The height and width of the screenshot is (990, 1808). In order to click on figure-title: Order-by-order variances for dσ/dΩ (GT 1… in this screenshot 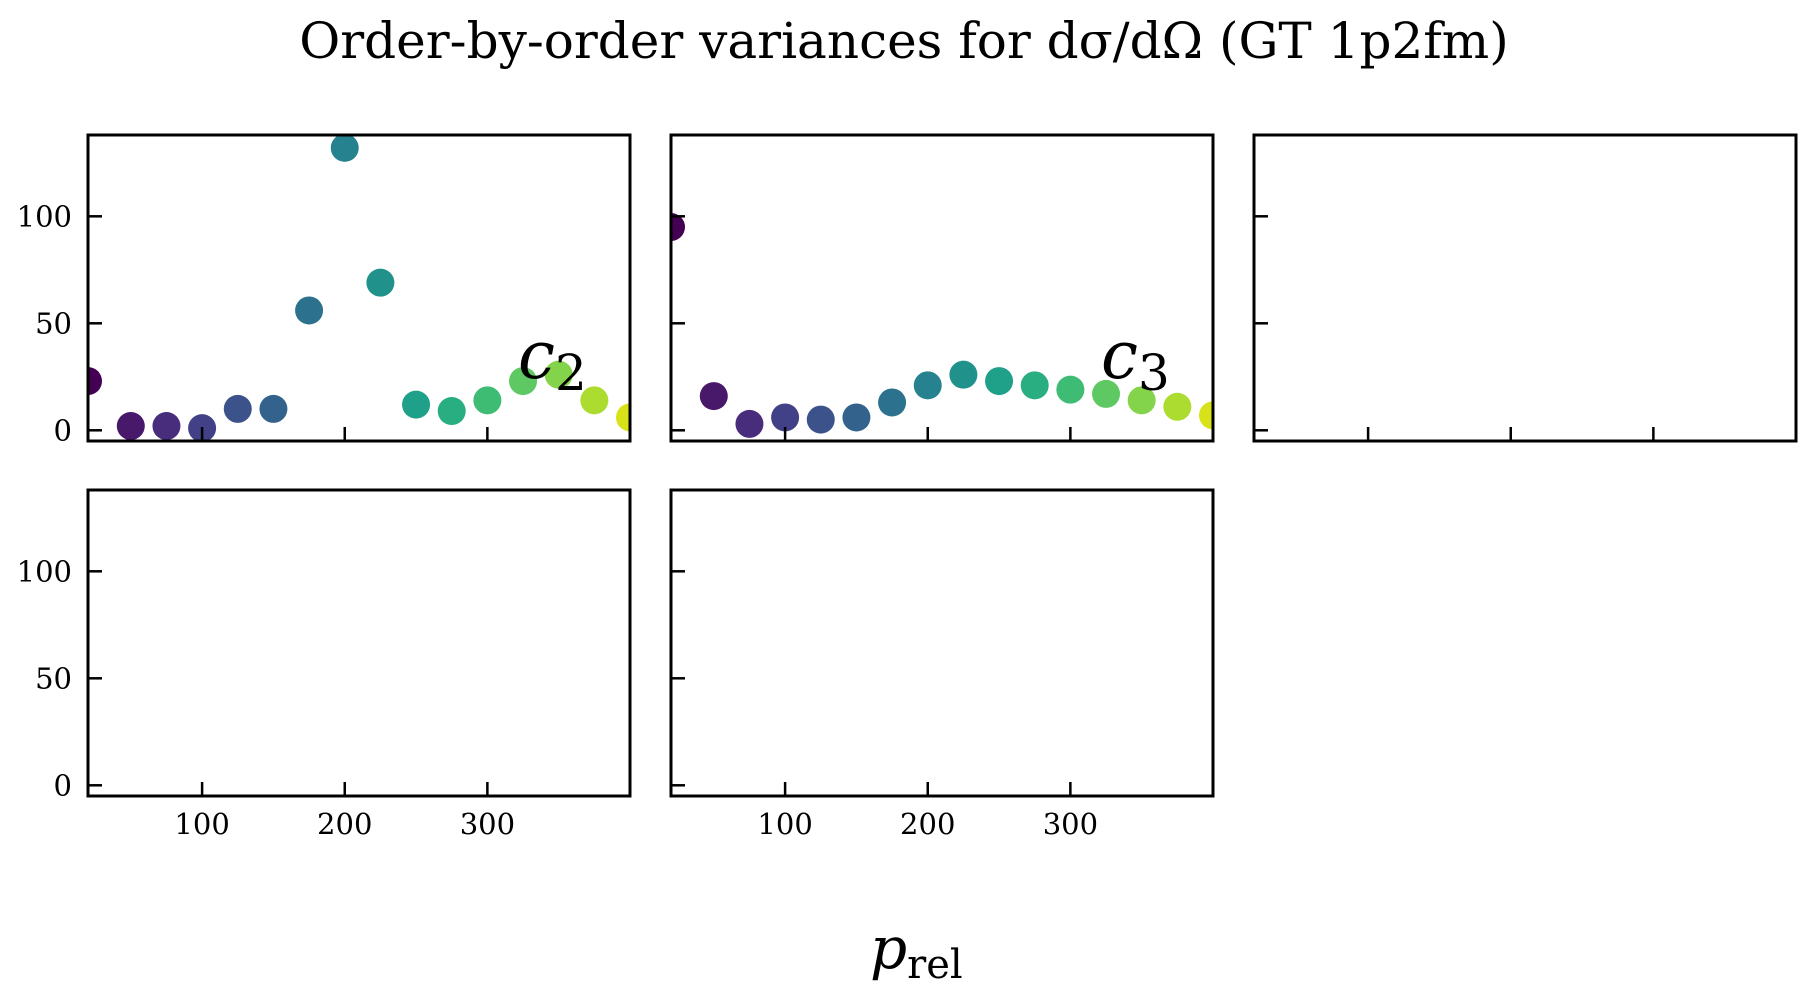, I will do `click(903, 41)`.